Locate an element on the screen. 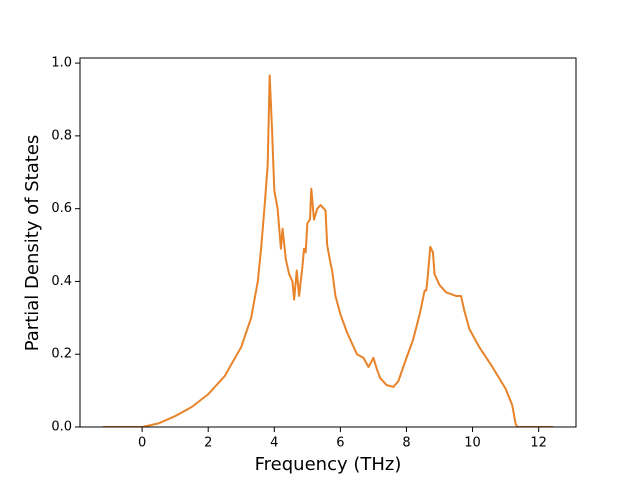  x-tick-label: 4 is located at coordinates (274, 443).